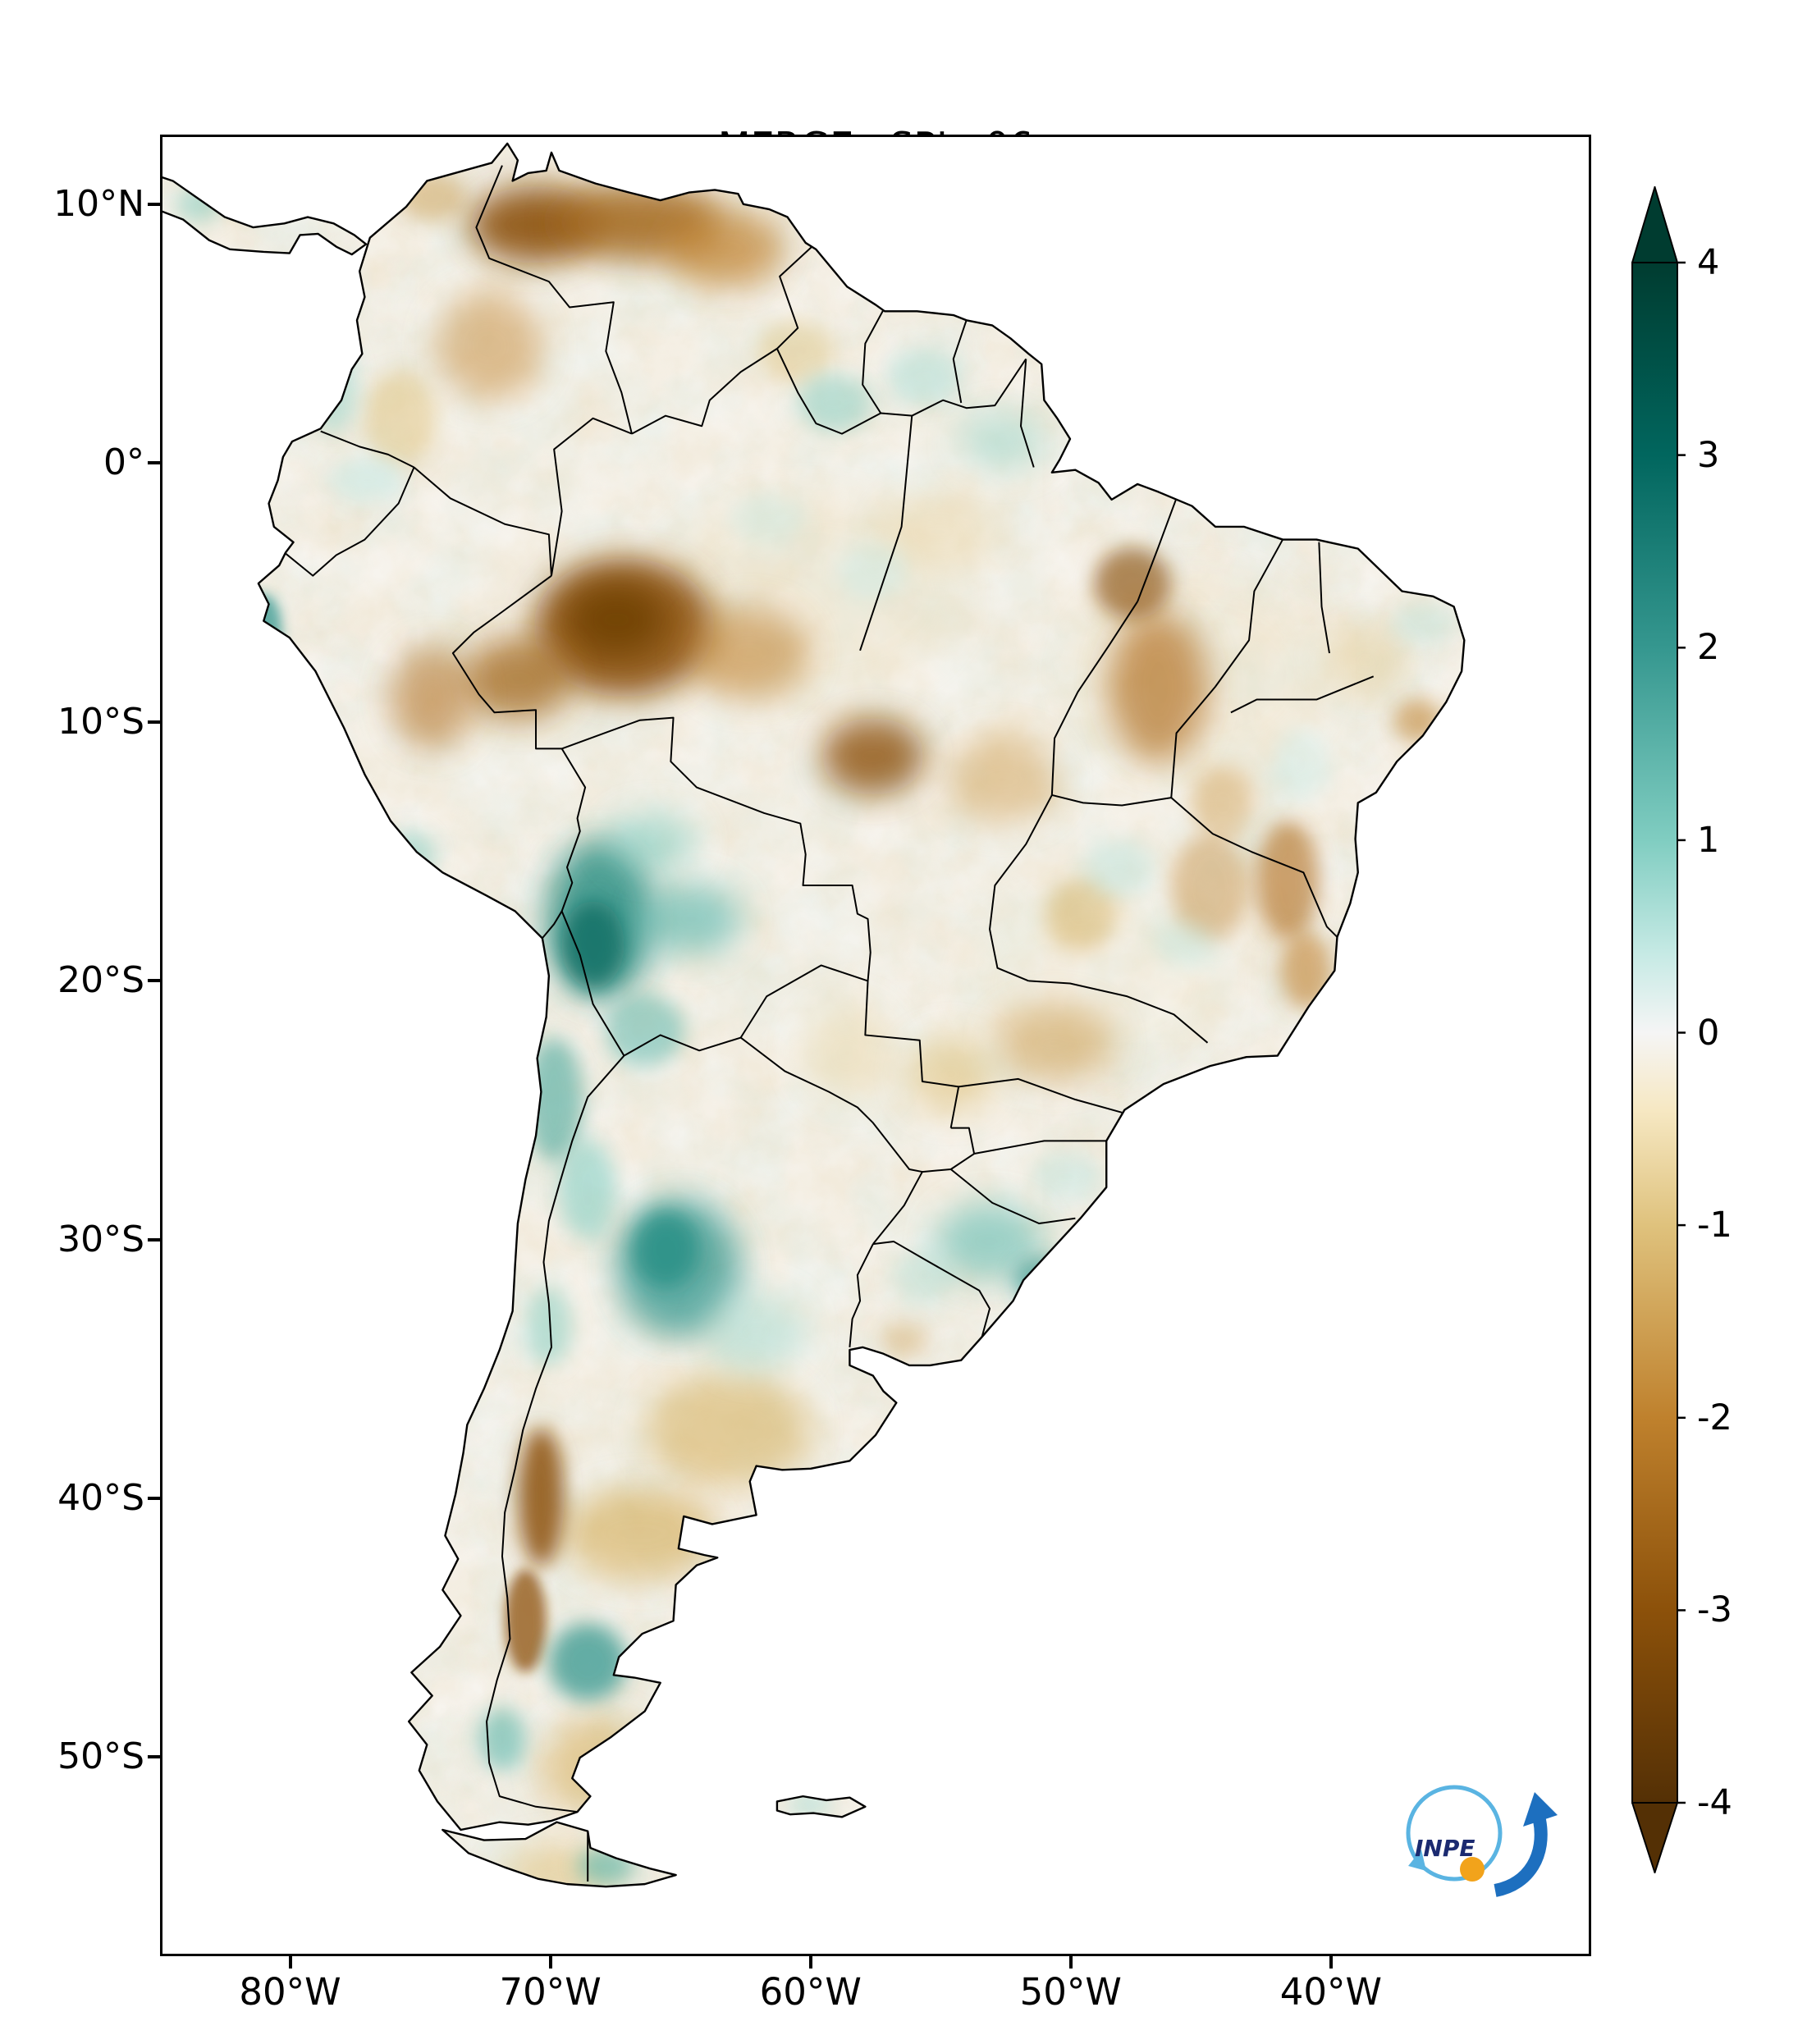 This screenshot has width=1798, height=2044. What do you see at coordinates (1540, 1809) in the screenshot?
I see `logo-arrowhead-icon` at bounding box center [1540, 1809].